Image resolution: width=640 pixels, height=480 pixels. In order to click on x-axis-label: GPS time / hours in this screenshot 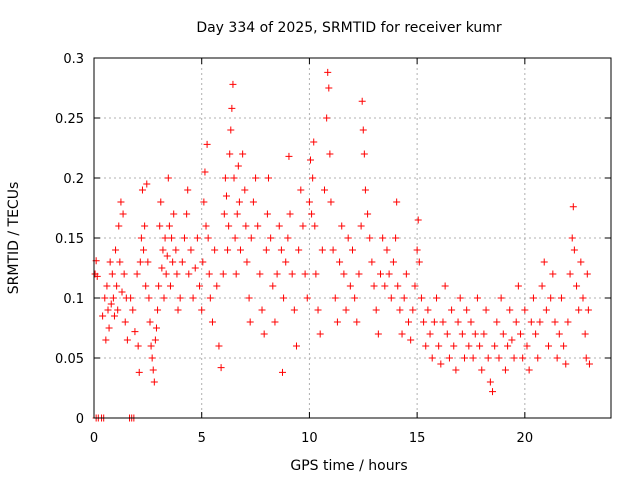, I will do `click(348, 466)`.